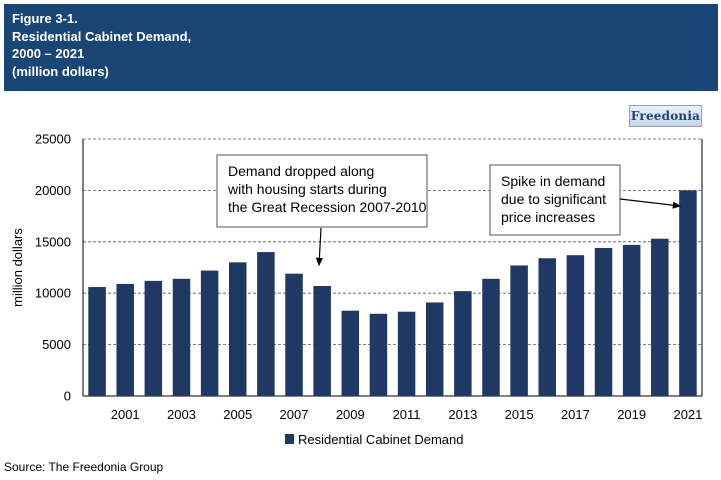 The width and height of the screenshot is (721, 480). Describe the element at coordinates (380, 439) in the screenshot. I see `legend-label: Residential Cabinet Demand` at that location.